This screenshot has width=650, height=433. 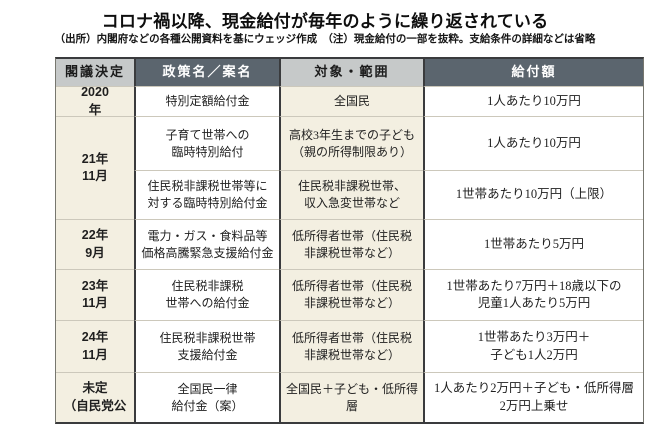 I want to click on page-title: コロナ禍以降、現金給付が毎年のように繰り返されている, so click(x=325, y=21).